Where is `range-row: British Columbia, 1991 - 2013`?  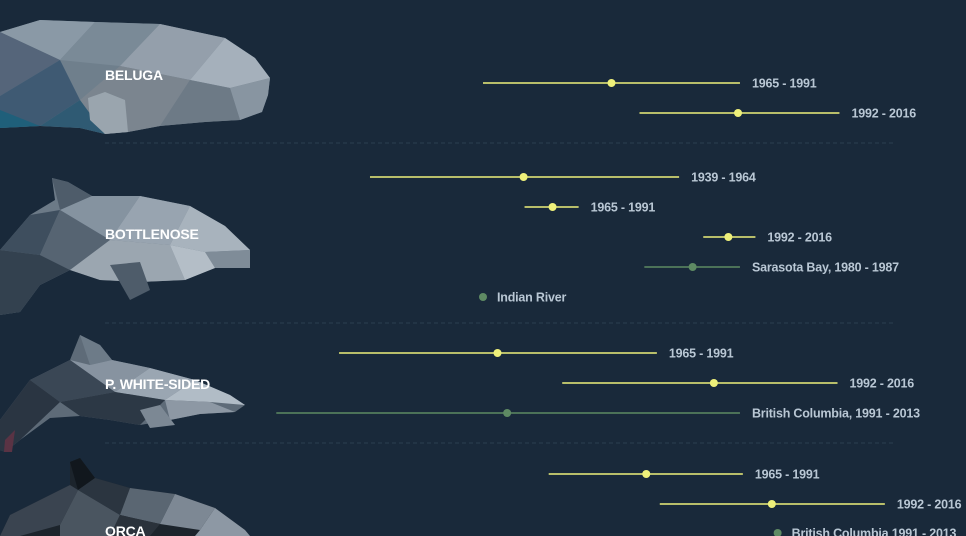
range-row: British Columbia, 1991 - 2013 is located at coordinates (598, 414).